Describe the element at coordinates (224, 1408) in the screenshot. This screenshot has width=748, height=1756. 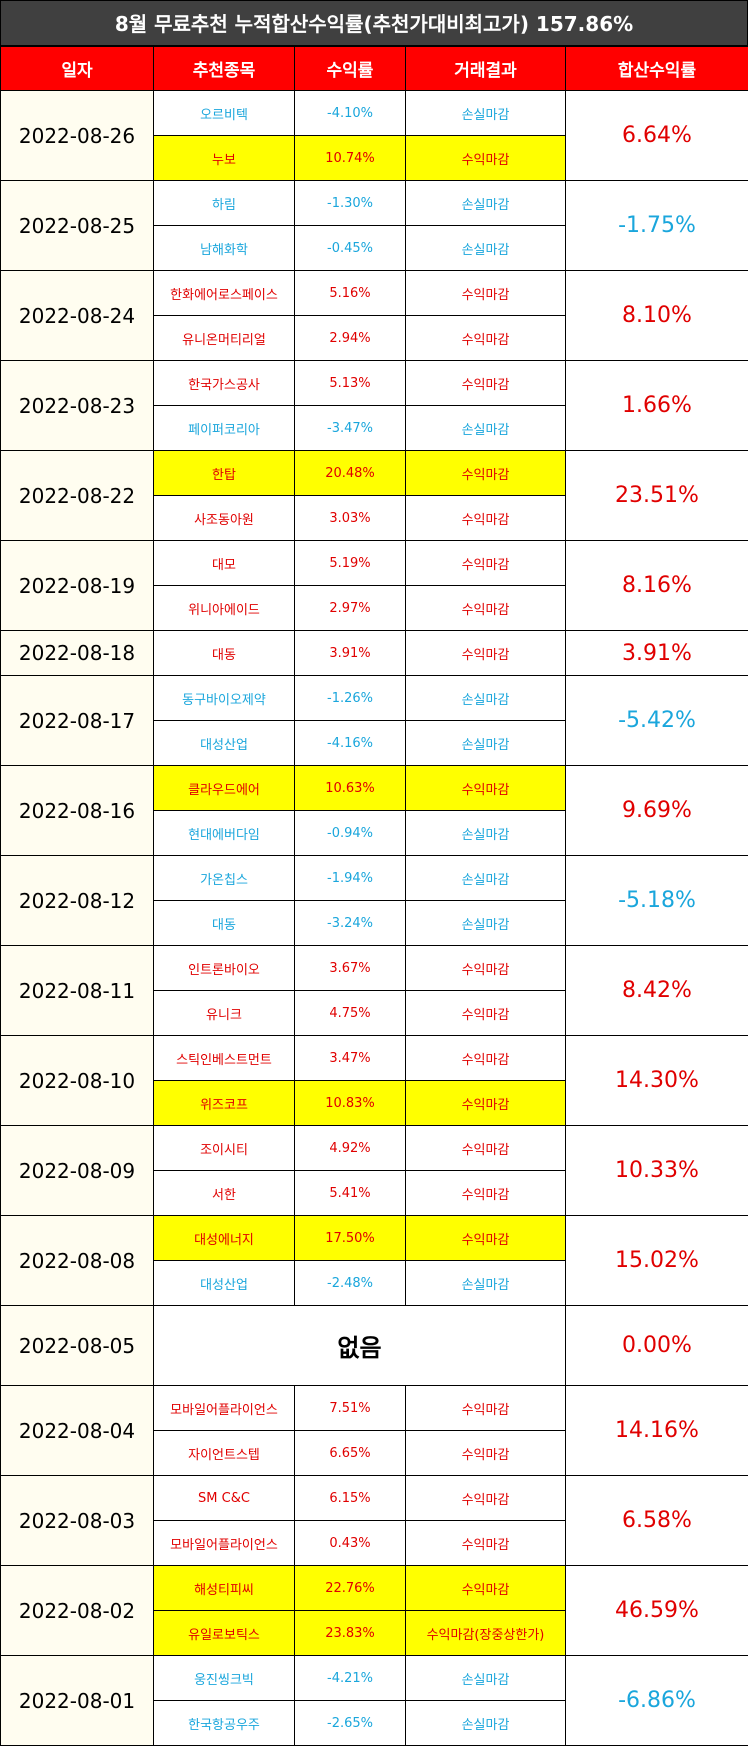
I see `stock-name-cell: 모바일어플라이언스` at that location.